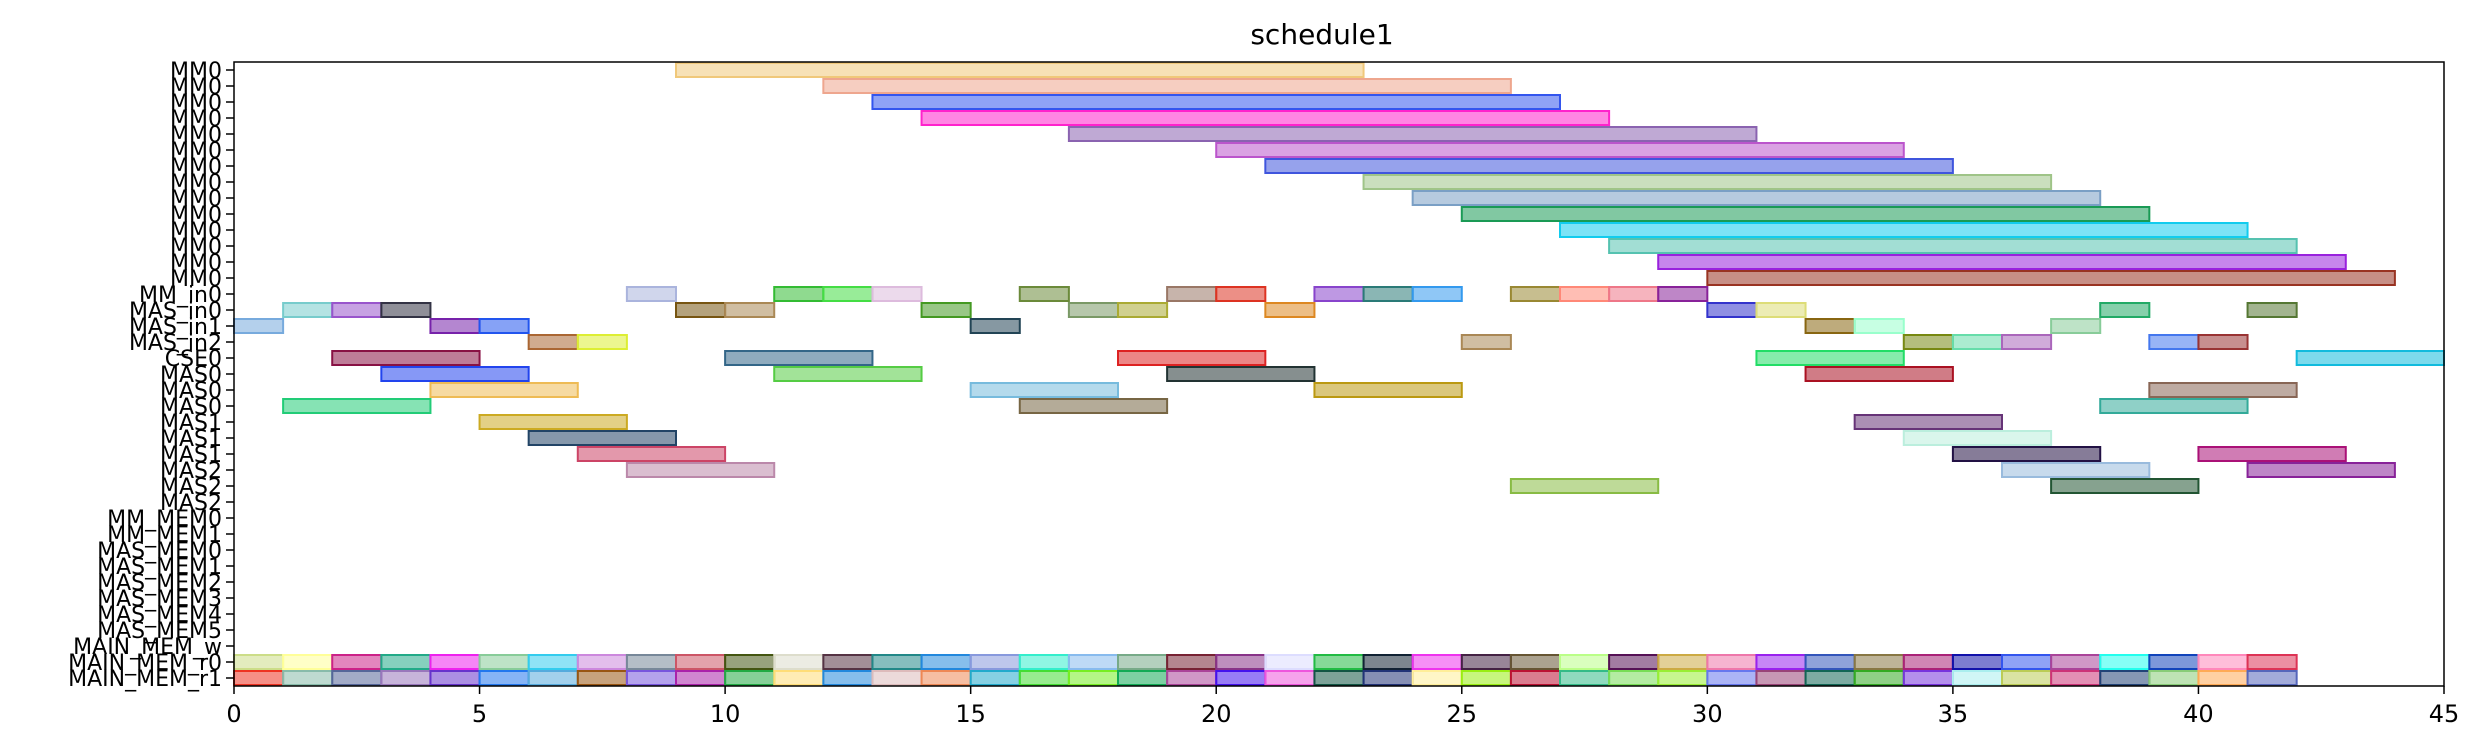 The width and height of the screenshot is (2480, 746). I want to click on x-tick-label: 25, so click(1462, 714).